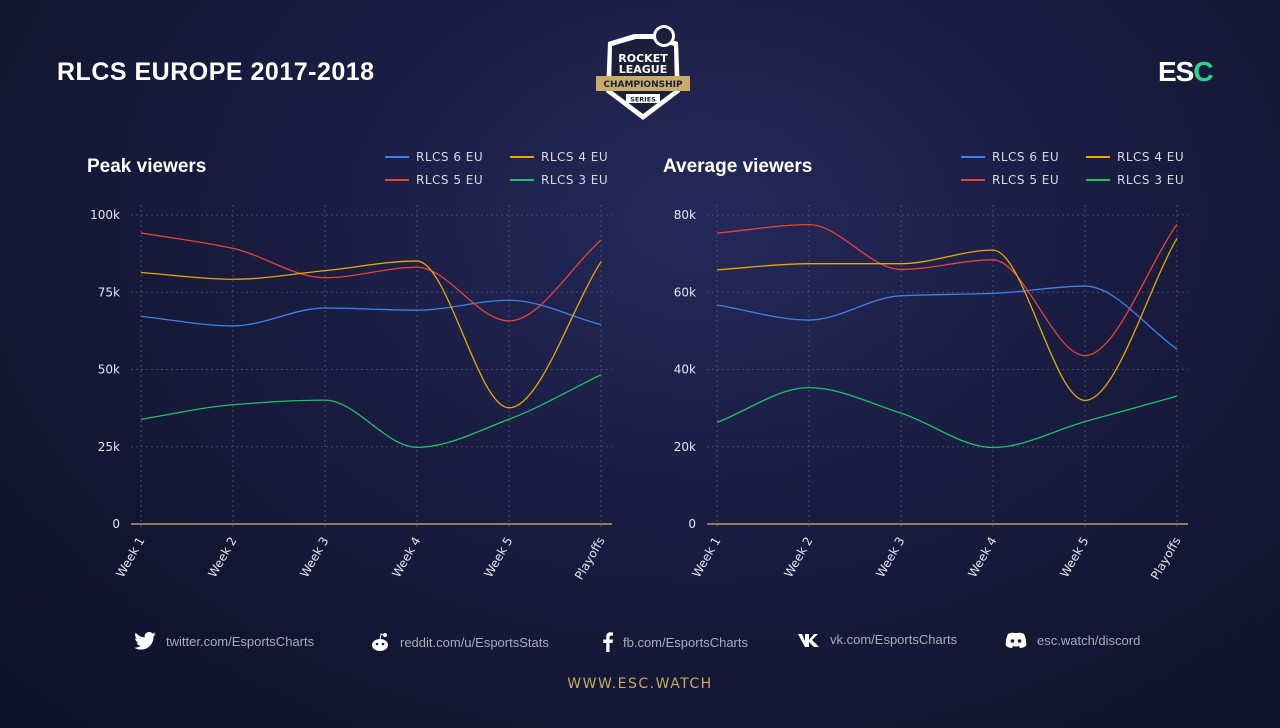  I want to click on y-tick-label: 0, so click(692, 524).